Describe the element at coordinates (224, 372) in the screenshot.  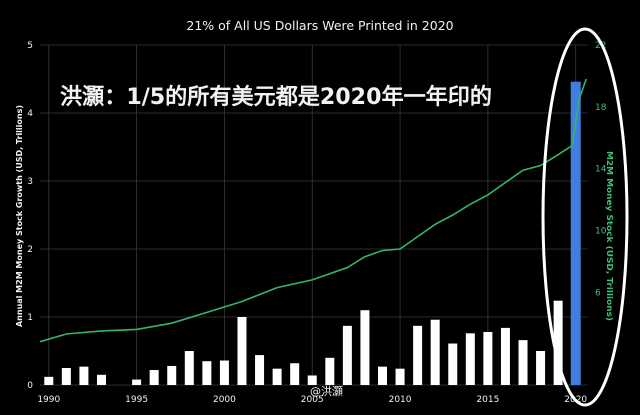
I see `bar-2000` at that location.